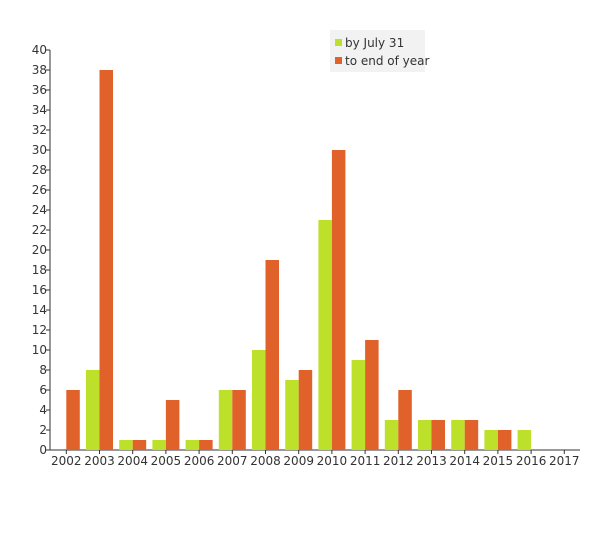  I want to click on bar-to-end-of-year-2007, so click(239, 420).